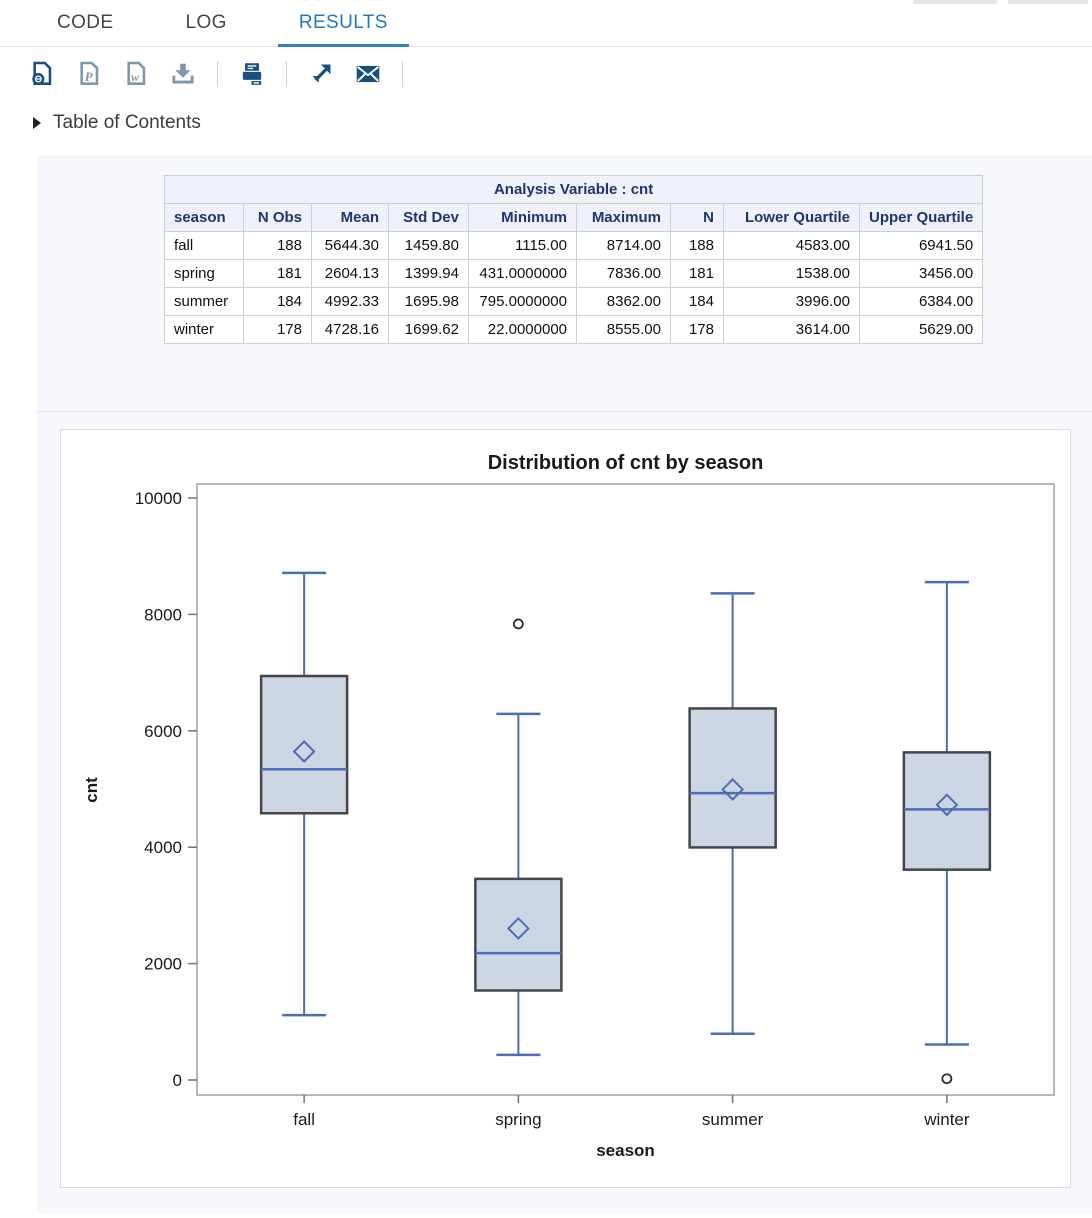 The image size is (1092, 1218). Describe the element at coordinates (428, 329) in the screenshot. I see `value-cell: 1699.62` at that location.